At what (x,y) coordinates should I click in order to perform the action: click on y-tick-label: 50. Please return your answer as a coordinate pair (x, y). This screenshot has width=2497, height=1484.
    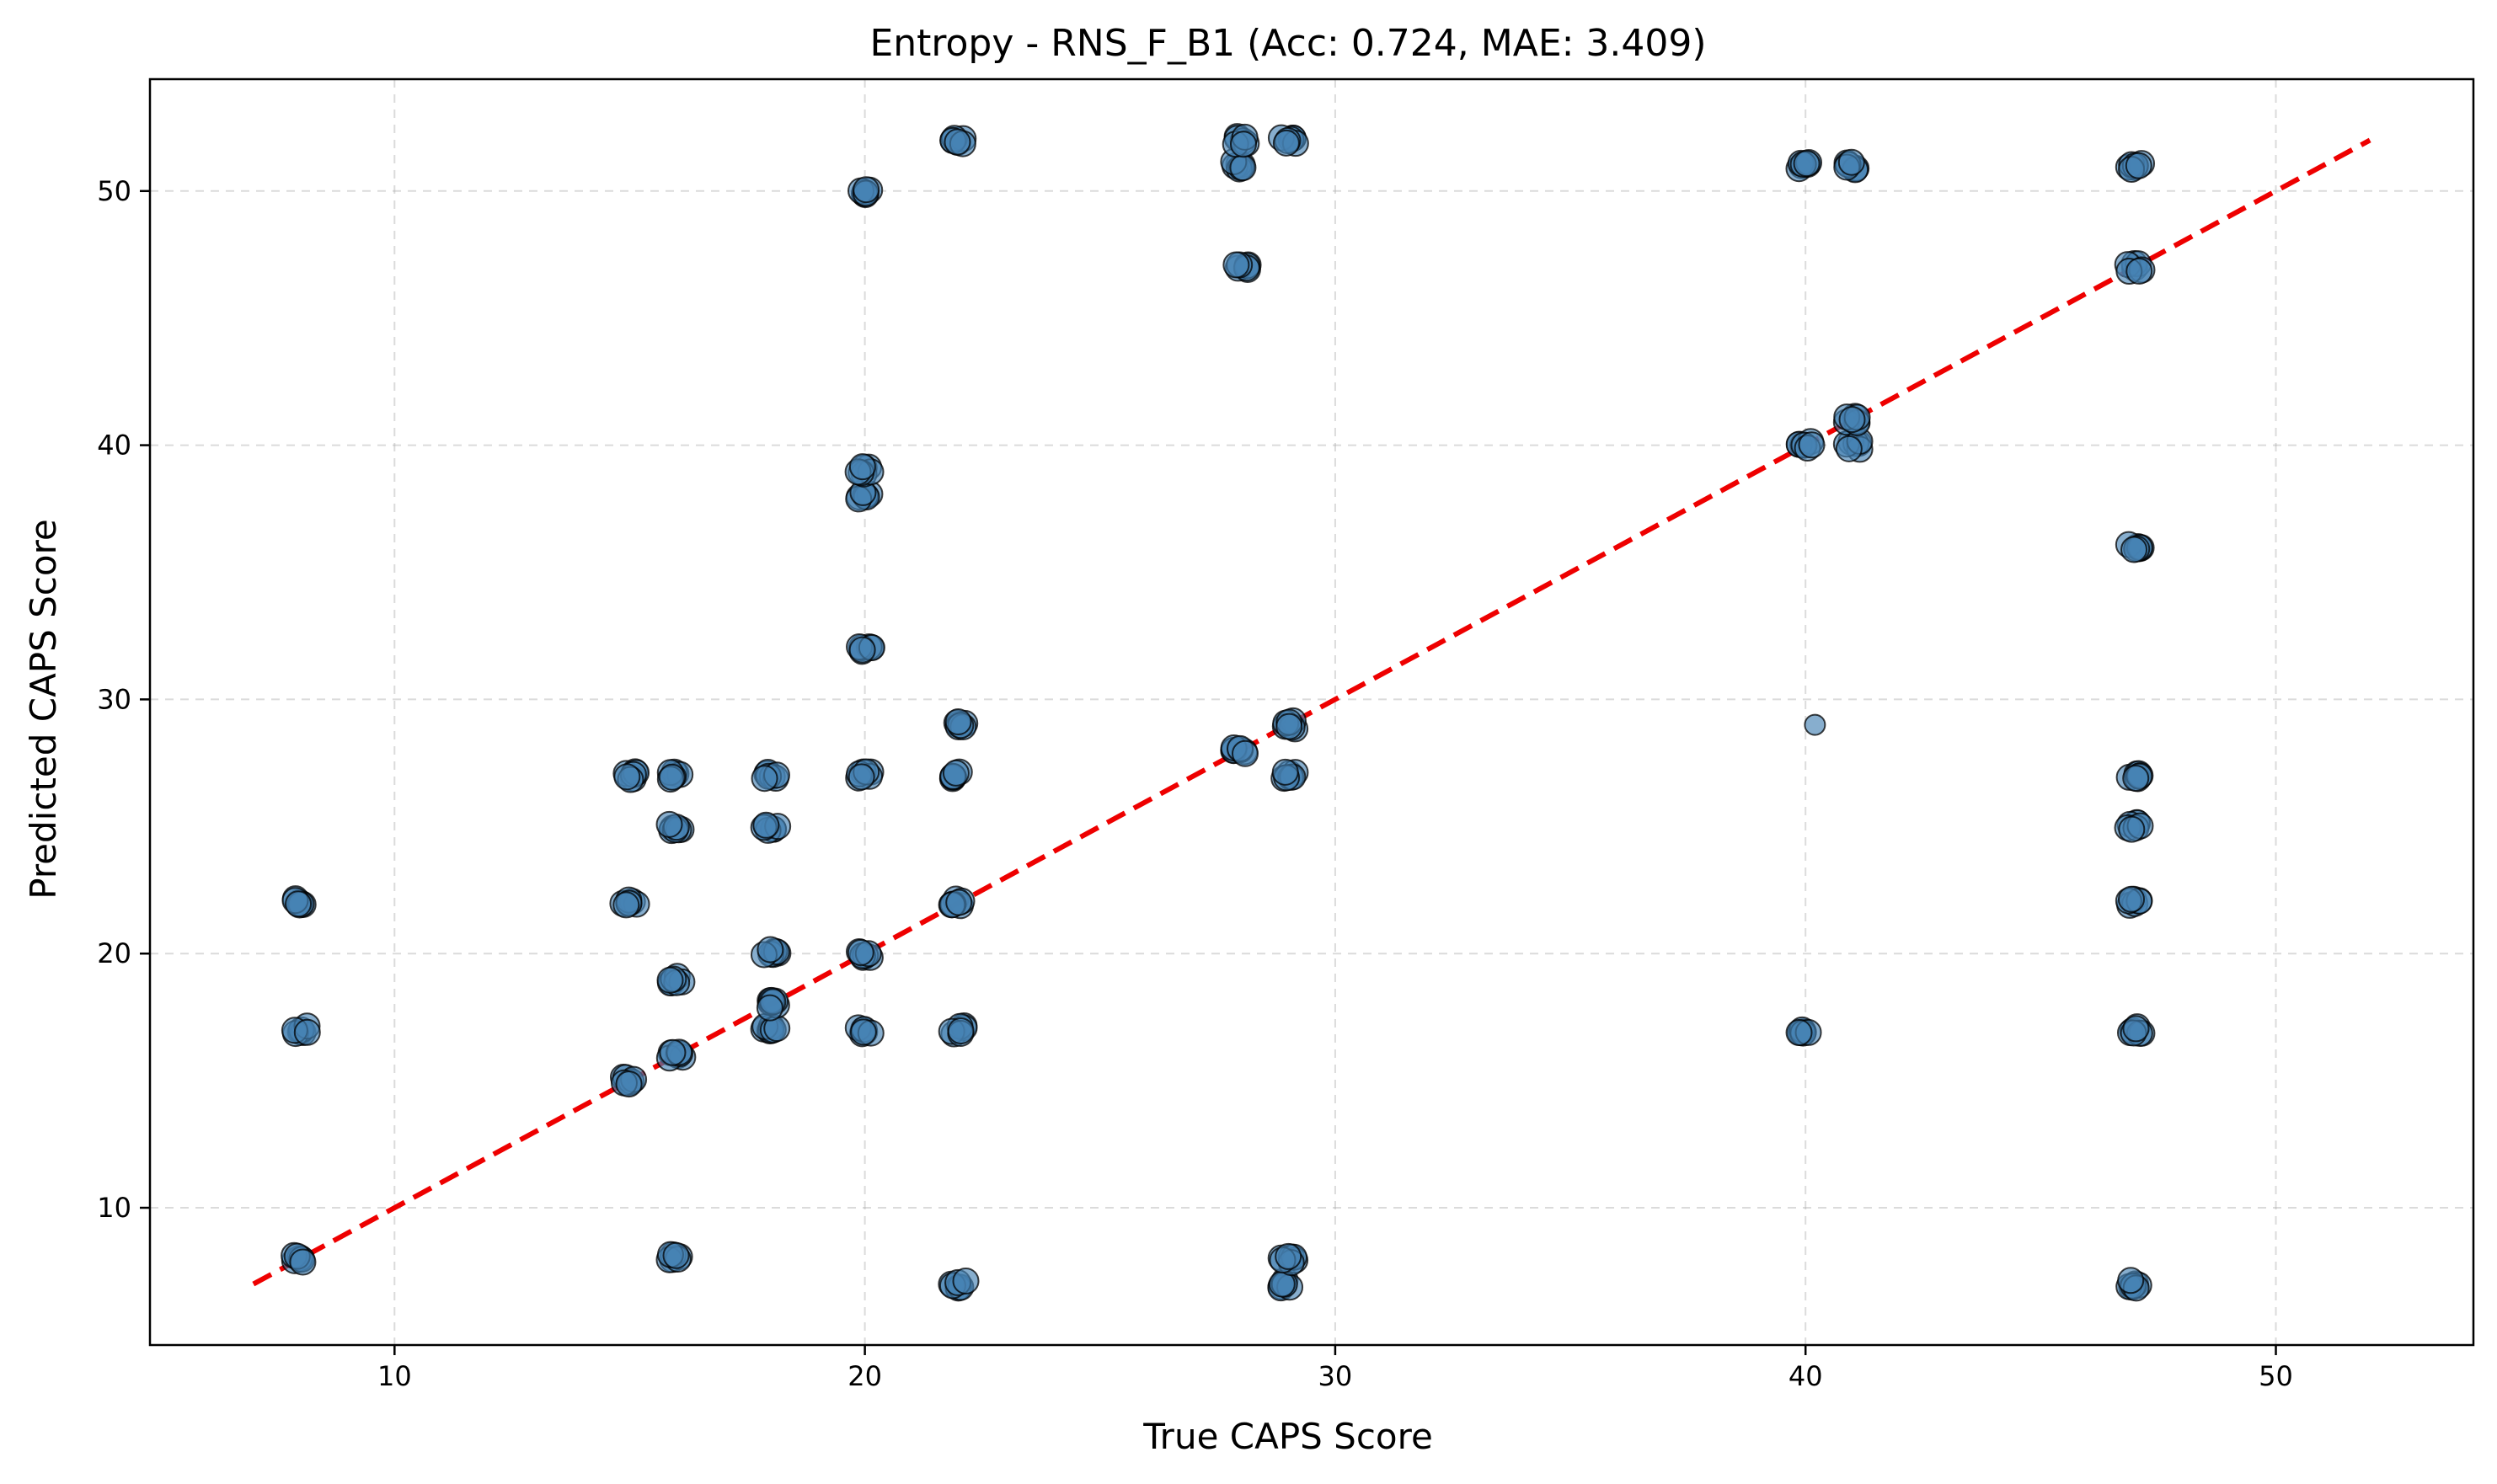
    Looking at the image, I should click on (114, 191).